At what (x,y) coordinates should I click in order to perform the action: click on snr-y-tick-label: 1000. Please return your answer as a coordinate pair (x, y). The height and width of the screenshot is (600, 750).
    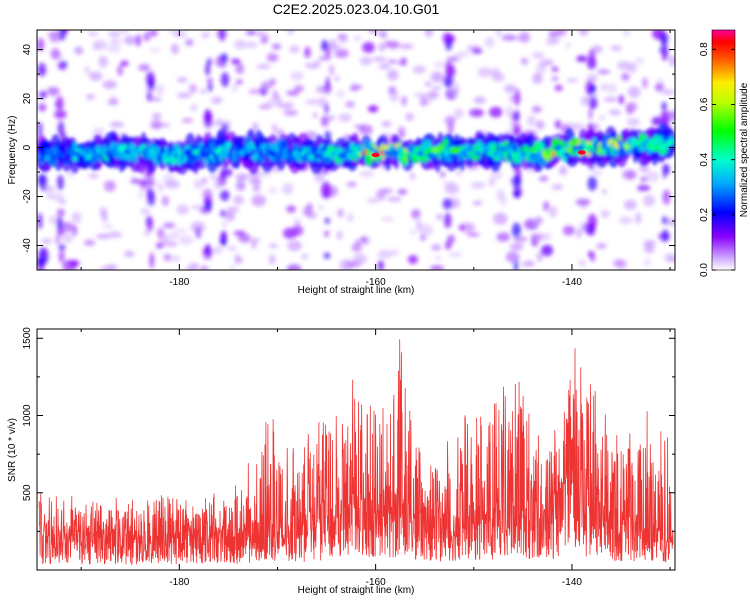
    Looking at the image, I should click on (27, 415).